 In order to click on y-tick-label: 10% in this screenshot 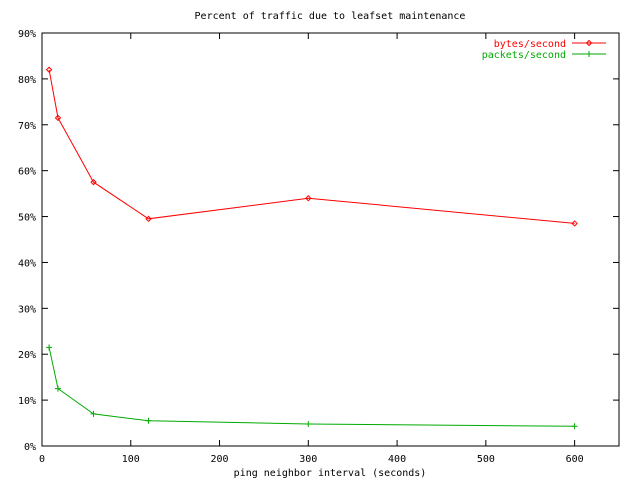, I will do `click(27, 401)`.